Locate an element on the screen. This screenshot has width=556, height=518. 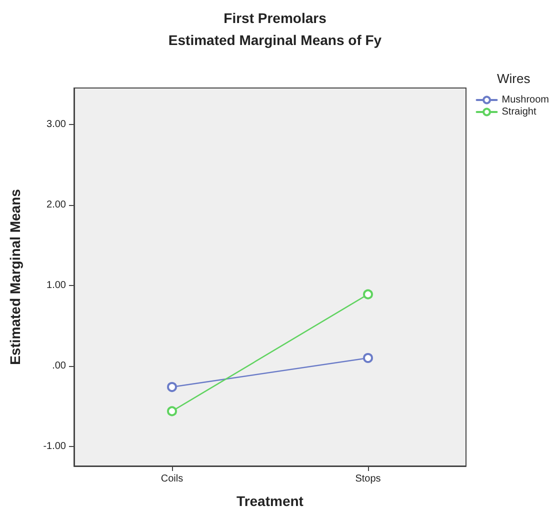
y-tick-label: 1.00 is located at coordinates (56, 285).